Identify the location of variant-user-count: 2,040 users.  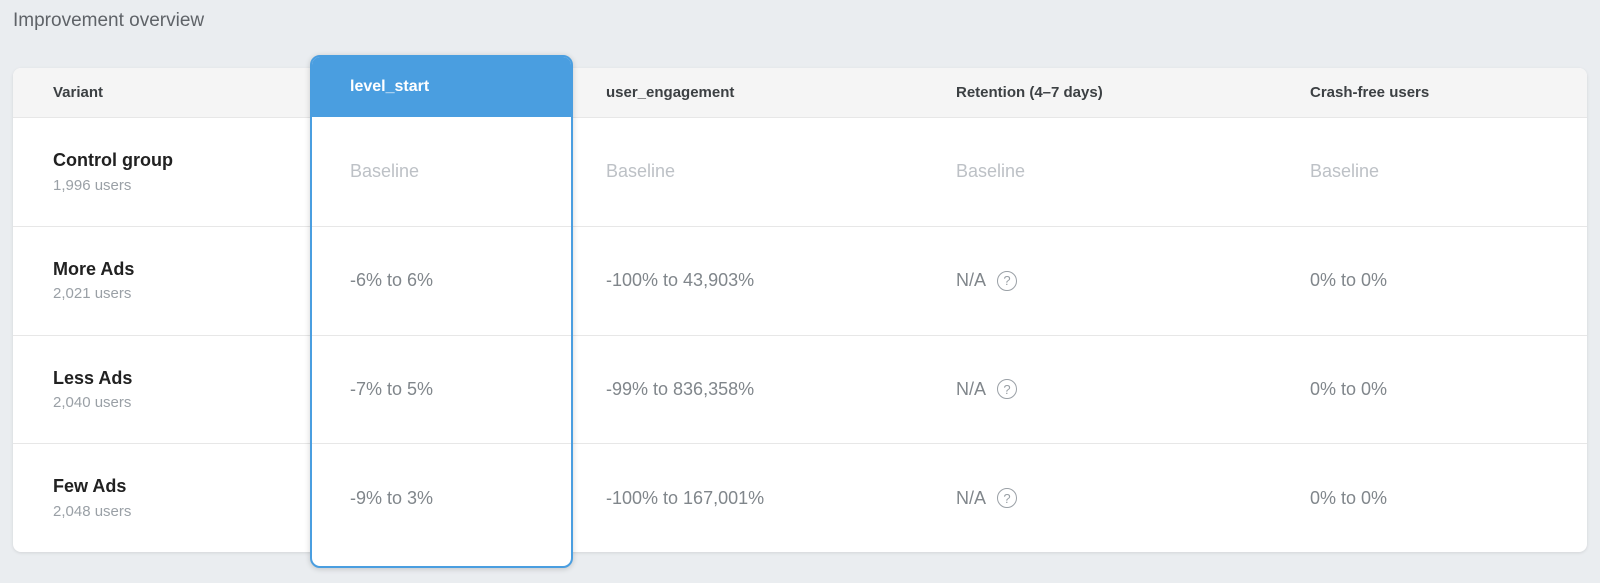
(92, 403).